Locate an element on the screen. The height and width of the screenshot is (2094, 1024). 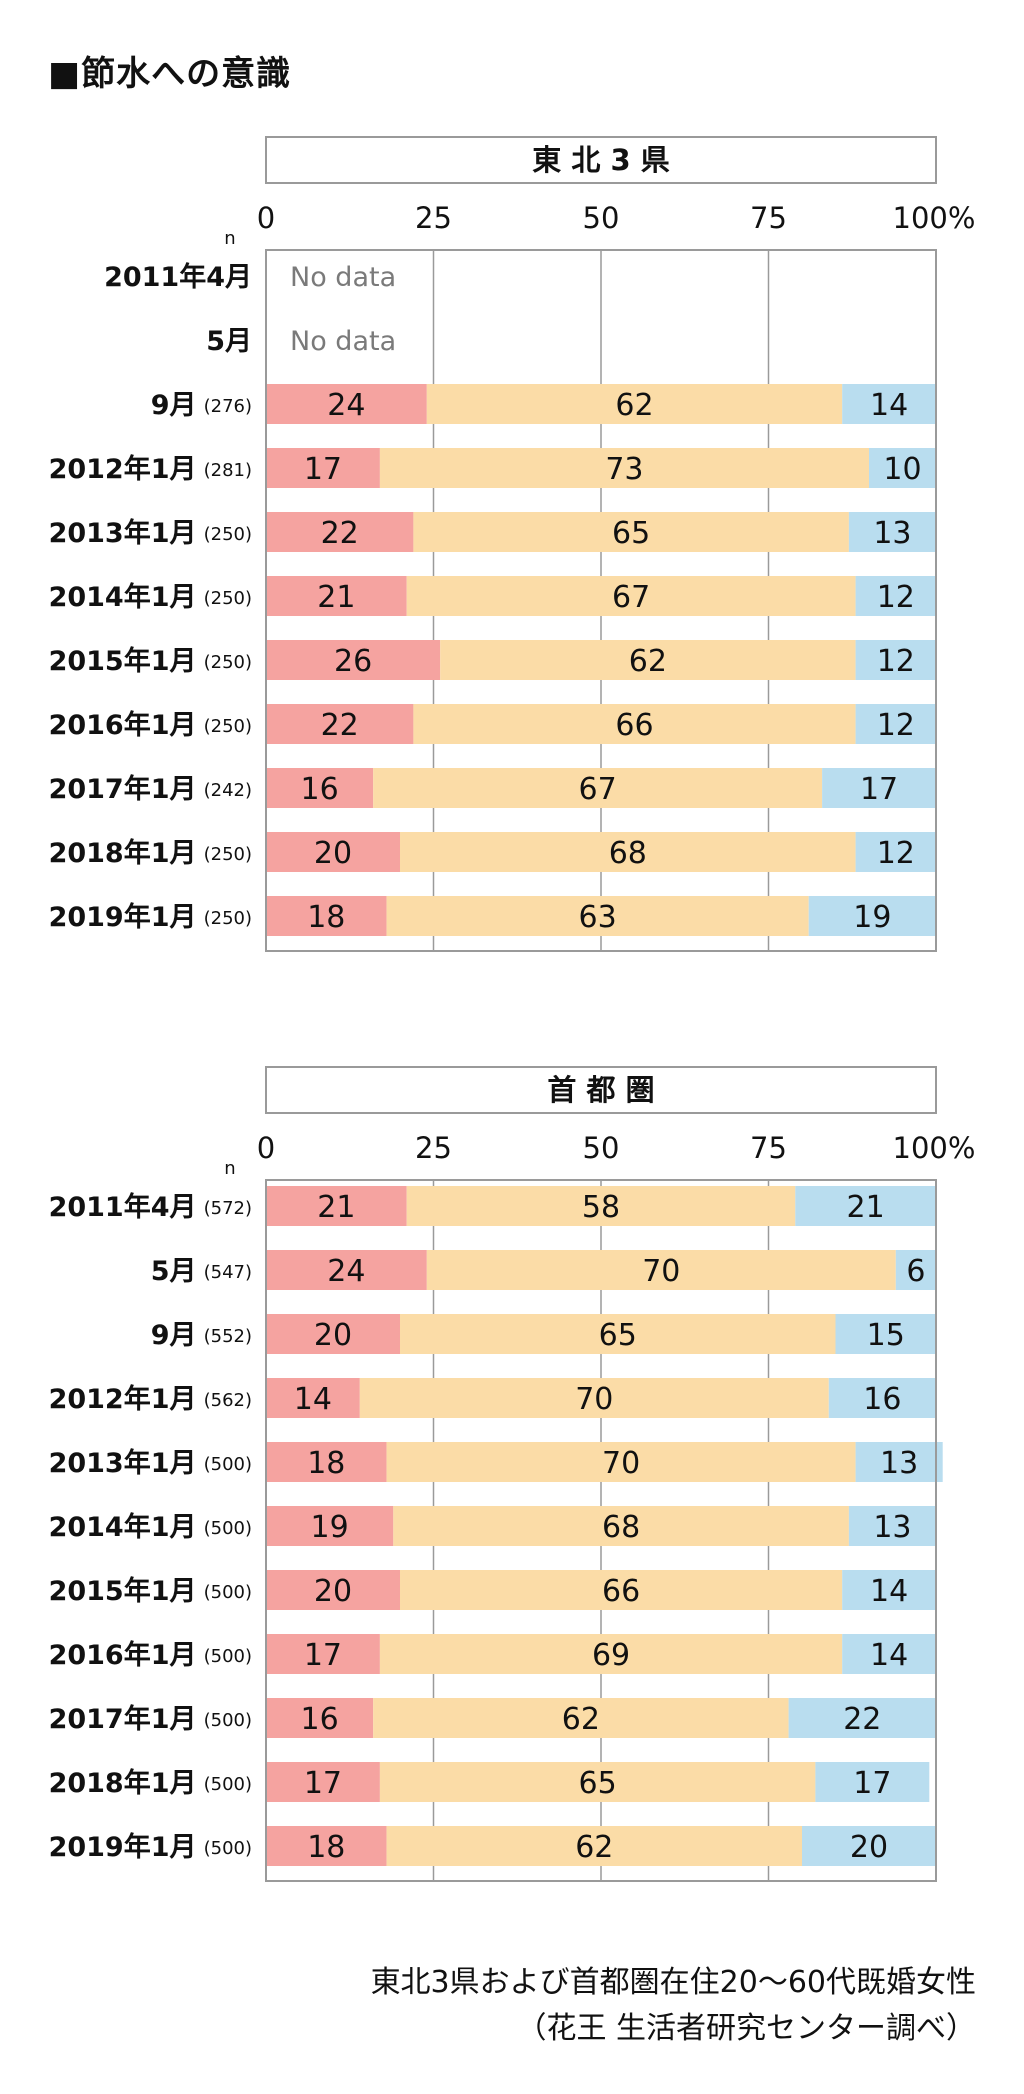
chart-title: 東 北 3 県 is located at coordinates (600, 160).